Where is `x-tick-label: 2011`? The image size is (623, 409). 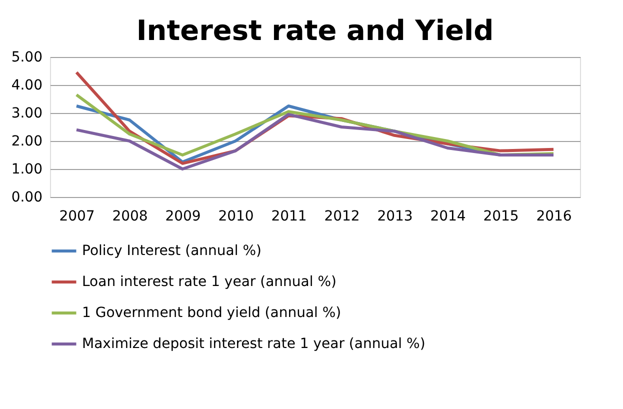
x-tick-label: 2011 is located at coordinates (289, 216).